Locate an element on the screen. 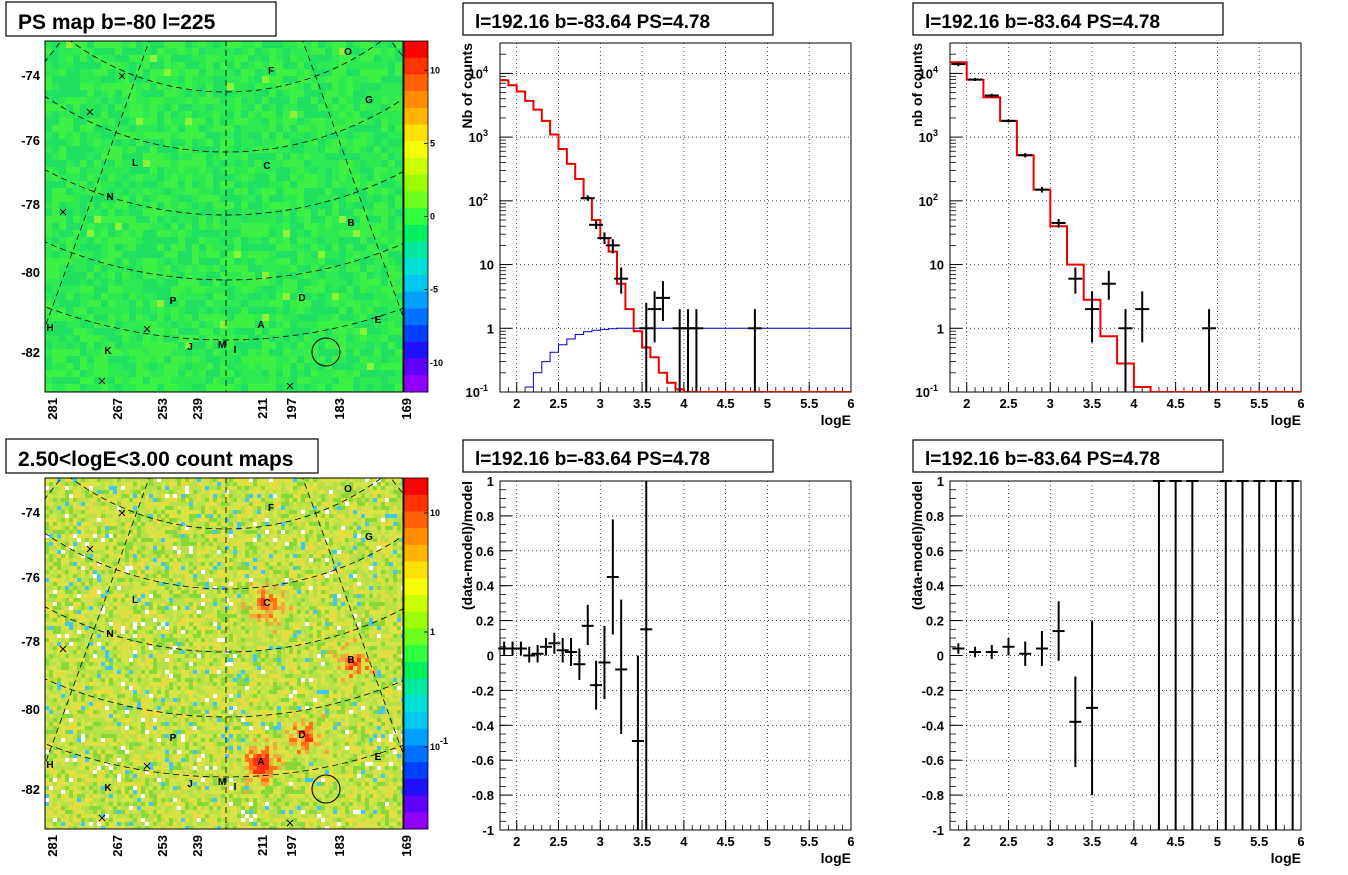 The height and width of the screenshot is (875, 1348). plot-area is located at coordinates (675, 217).